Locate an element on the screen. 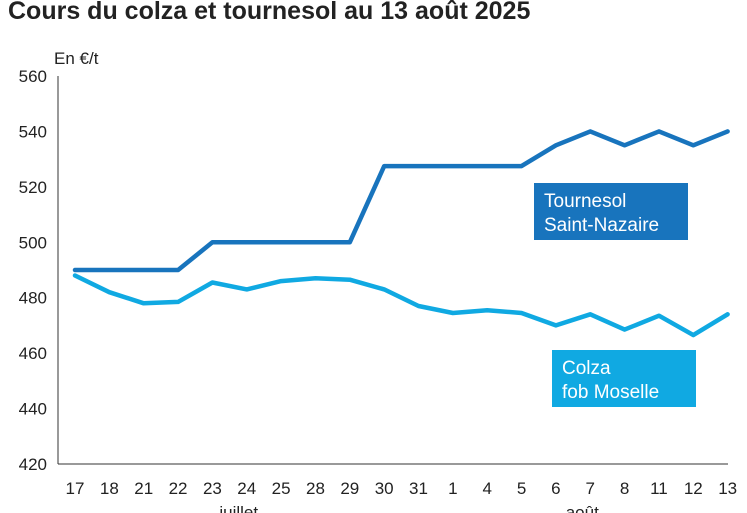  series-label-text: fob Moselle is located at coordinates (610, 392).